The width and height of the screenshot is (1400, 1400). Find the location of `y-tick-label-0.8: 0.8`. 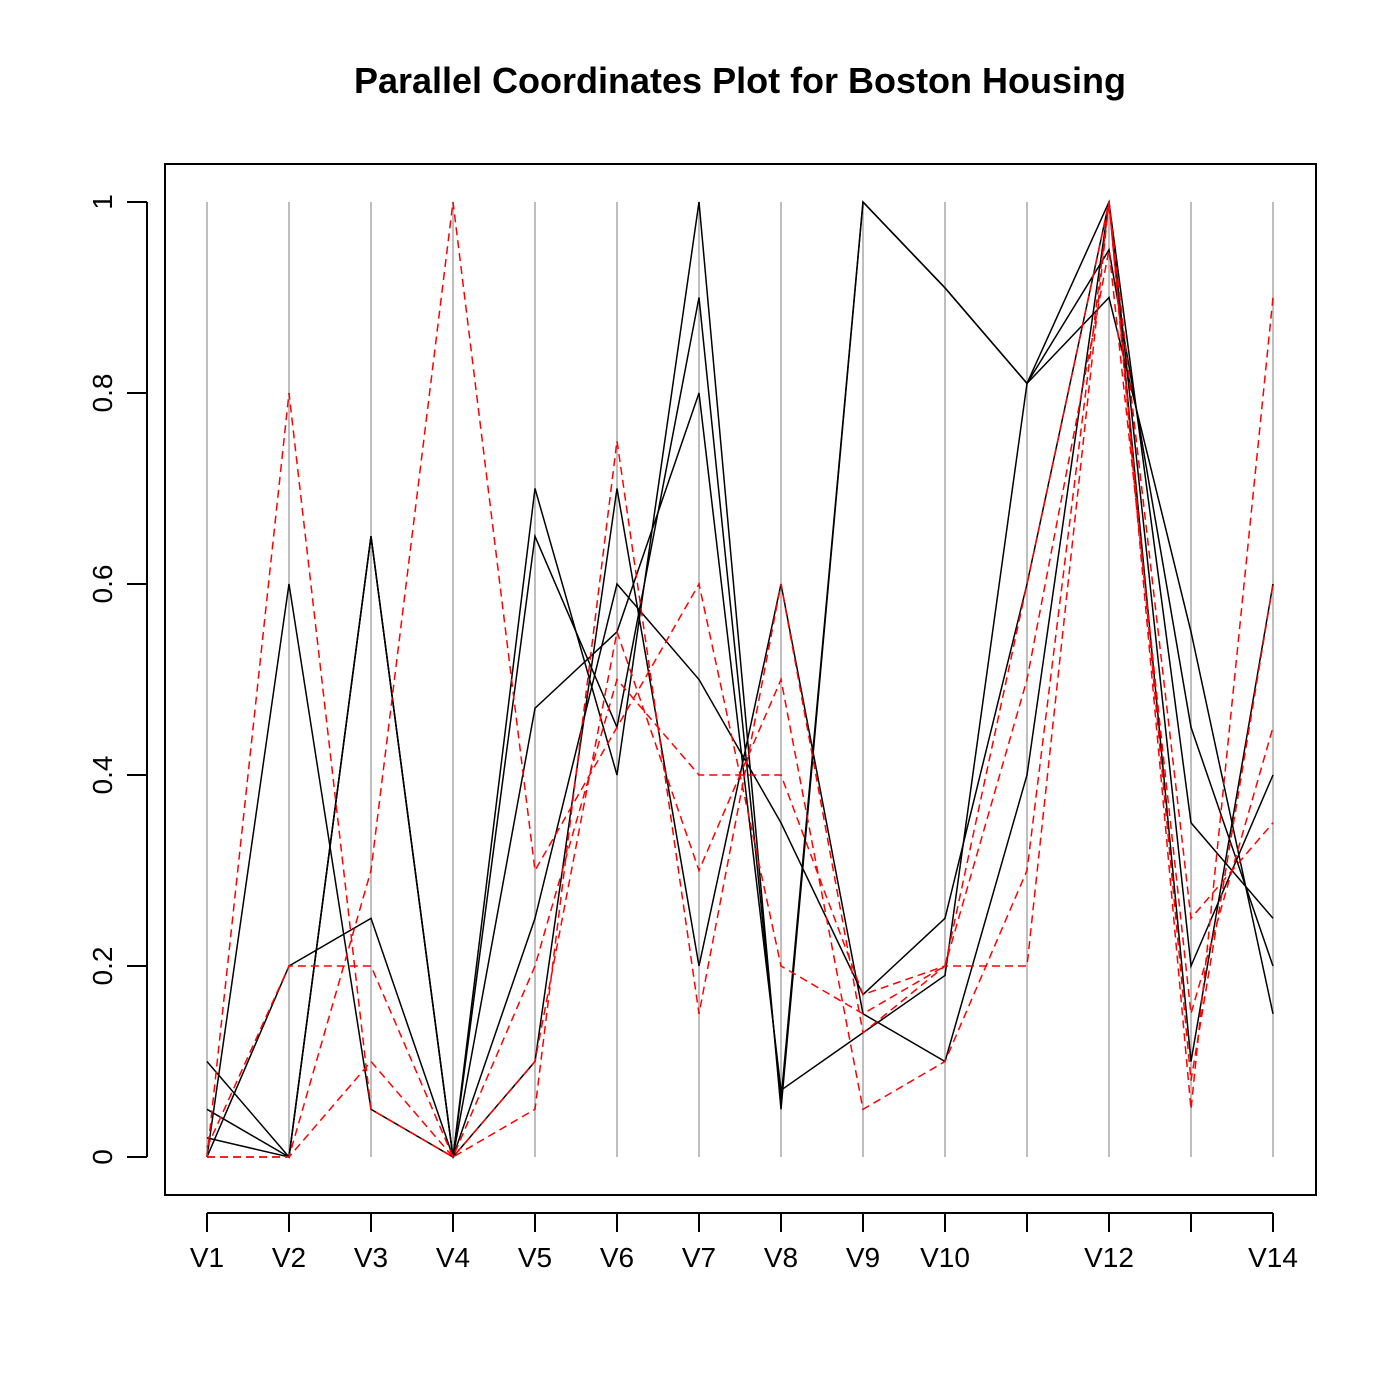

y-tick-label-0.8: 0.8 is located at coordinates (102, 393).